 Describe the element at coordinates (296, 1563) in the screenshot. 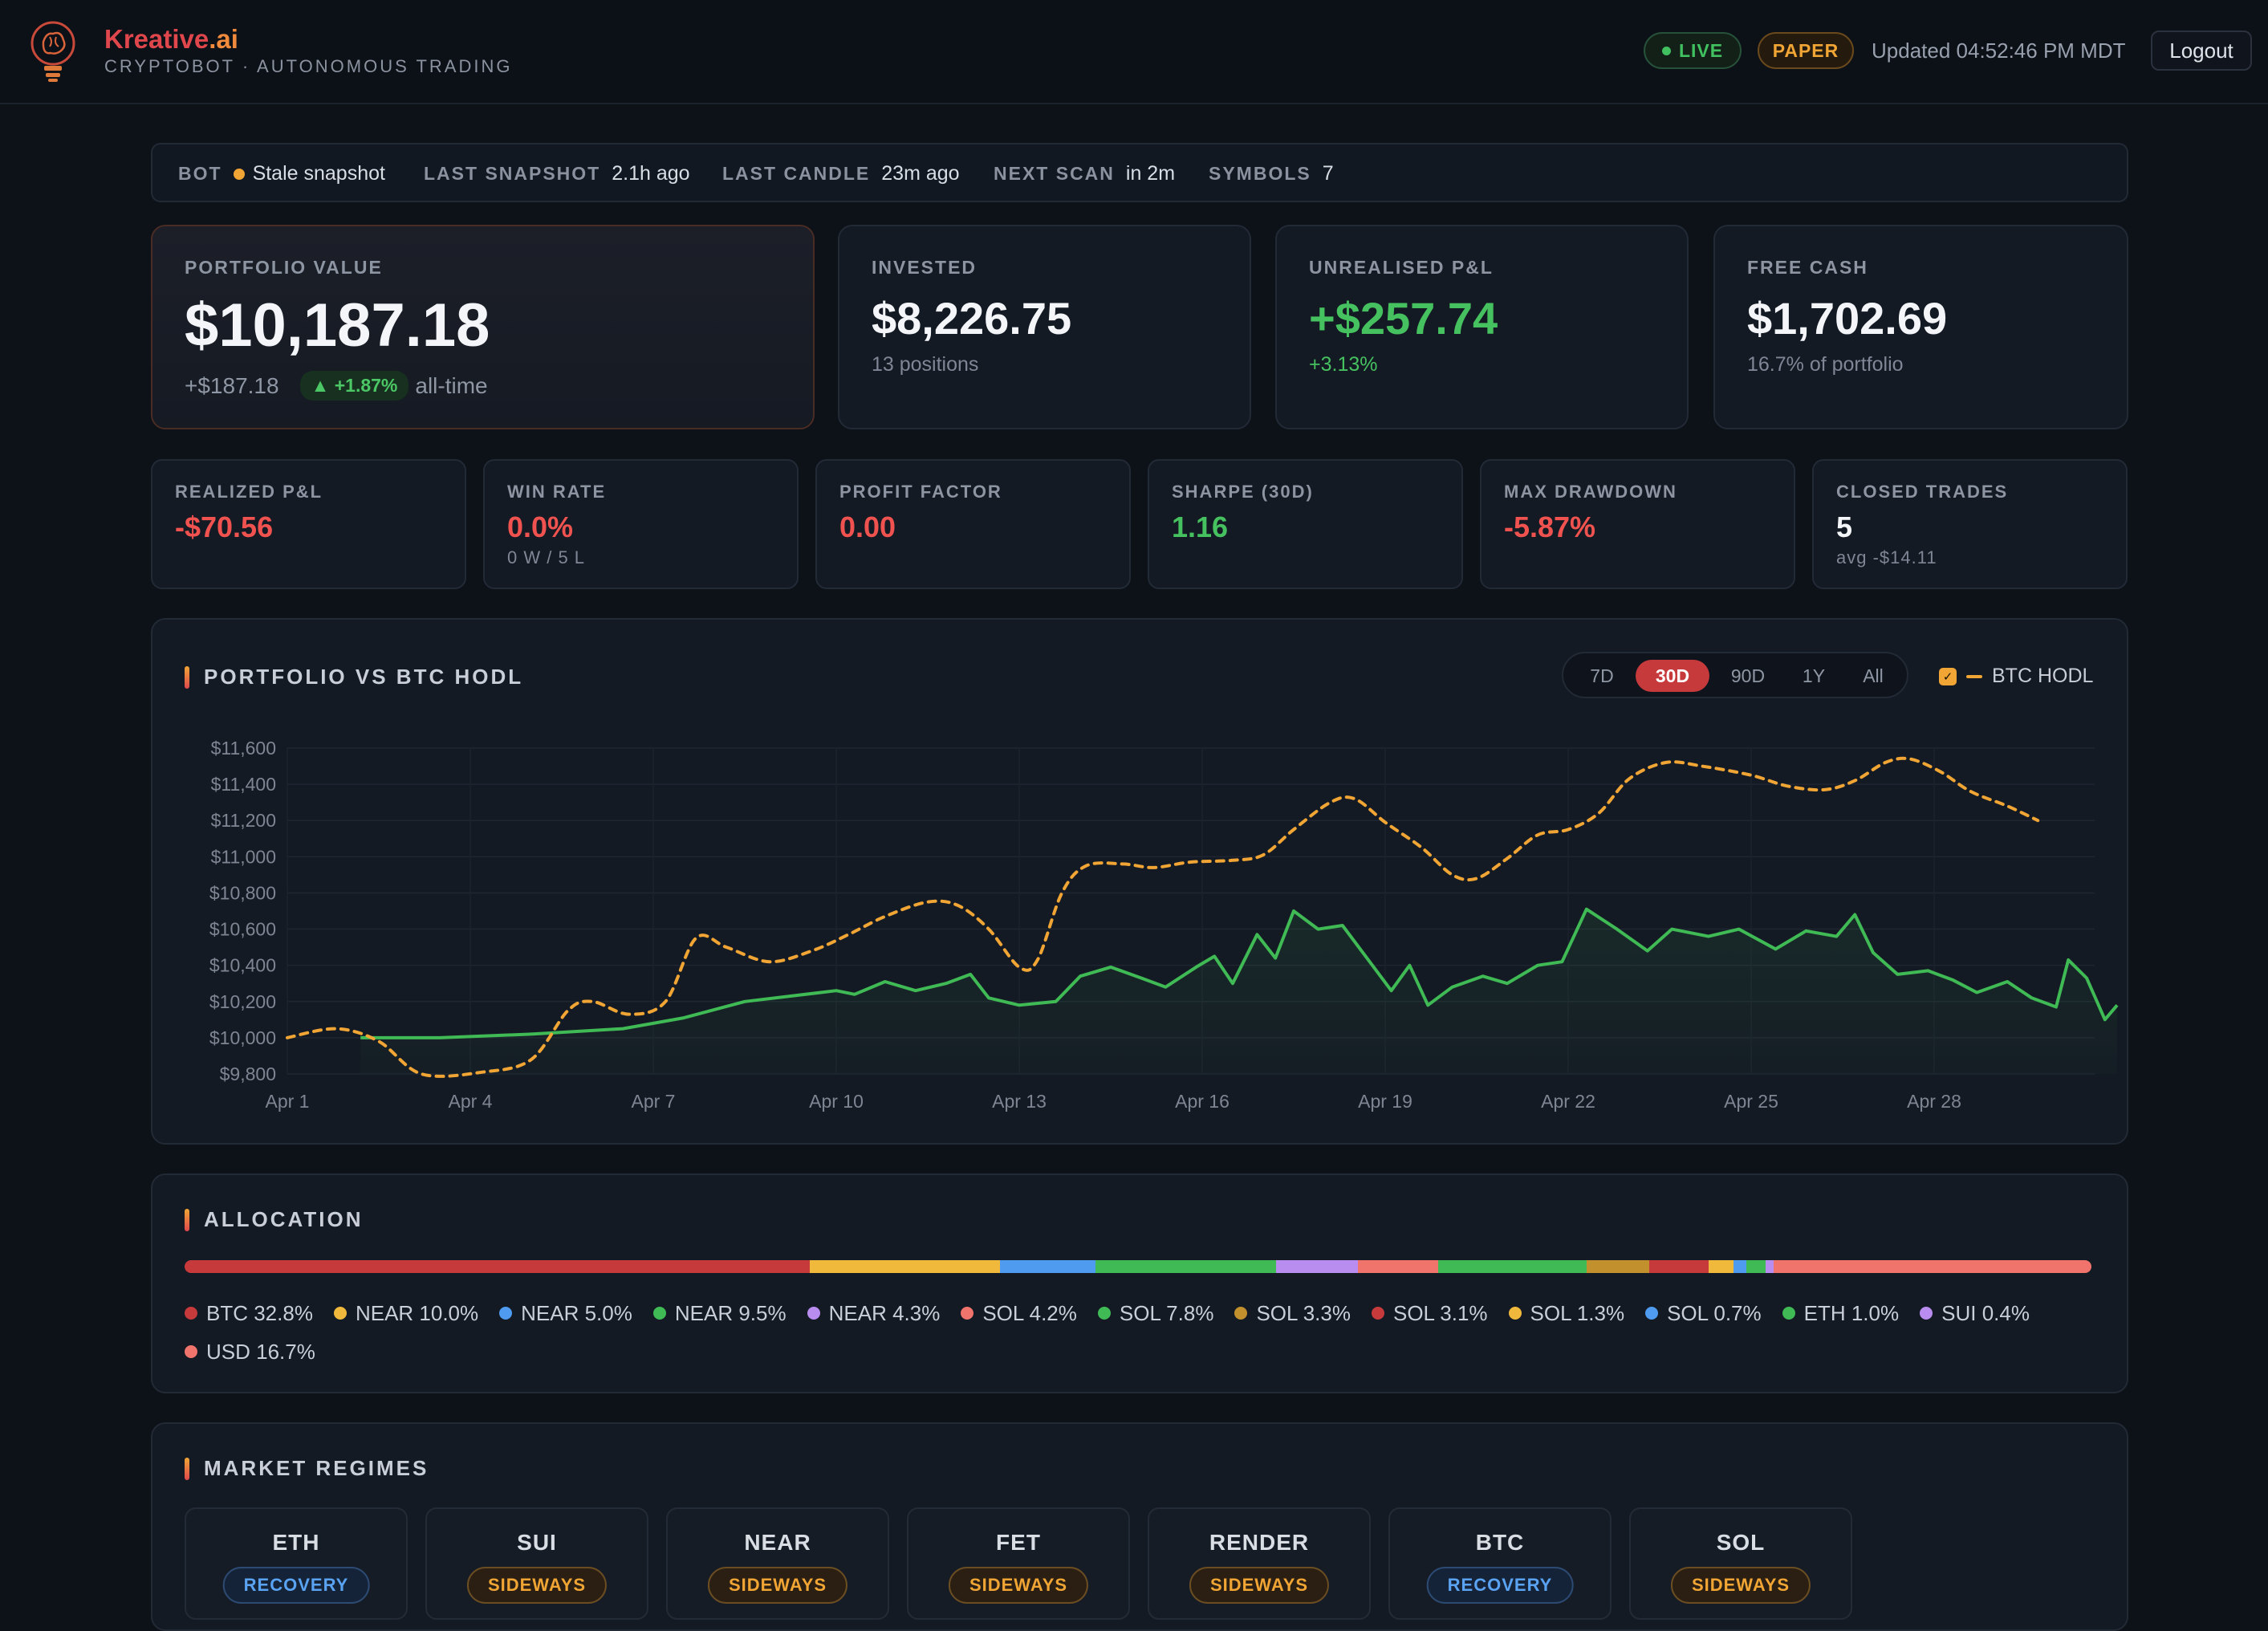

I see `regime-card: ETH RECOVERY` at that location.